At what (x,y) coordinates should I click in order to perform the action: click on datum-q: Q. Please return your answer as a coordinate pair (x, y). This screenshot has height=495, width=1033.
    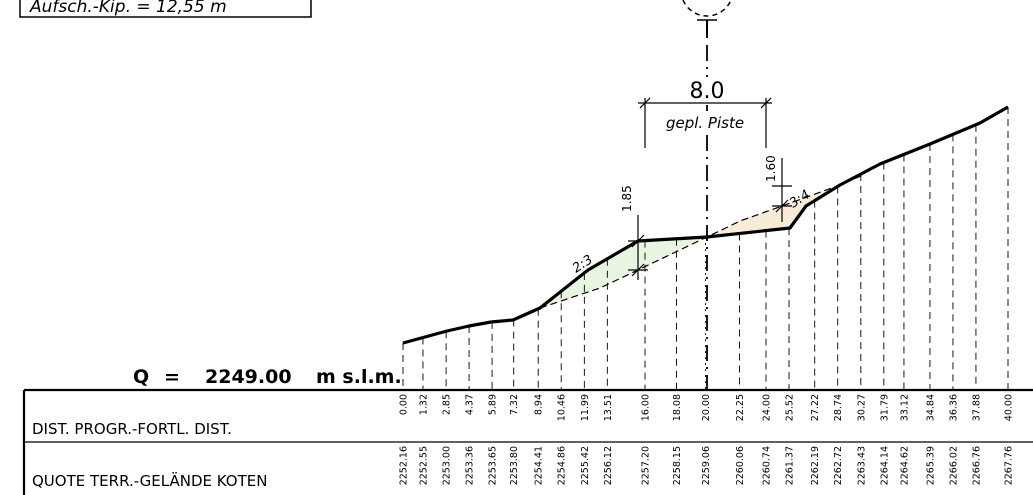
    Looking at the image, I should click on (141, 377).